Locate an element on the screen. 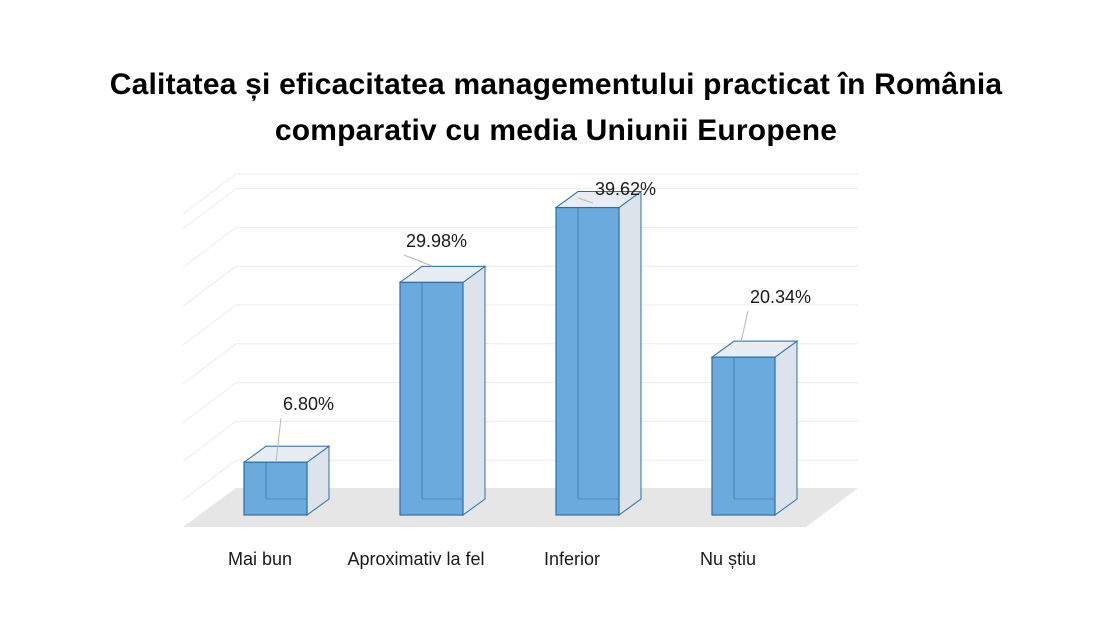  data-label: 20.34% is located at coordinates (780, 297).